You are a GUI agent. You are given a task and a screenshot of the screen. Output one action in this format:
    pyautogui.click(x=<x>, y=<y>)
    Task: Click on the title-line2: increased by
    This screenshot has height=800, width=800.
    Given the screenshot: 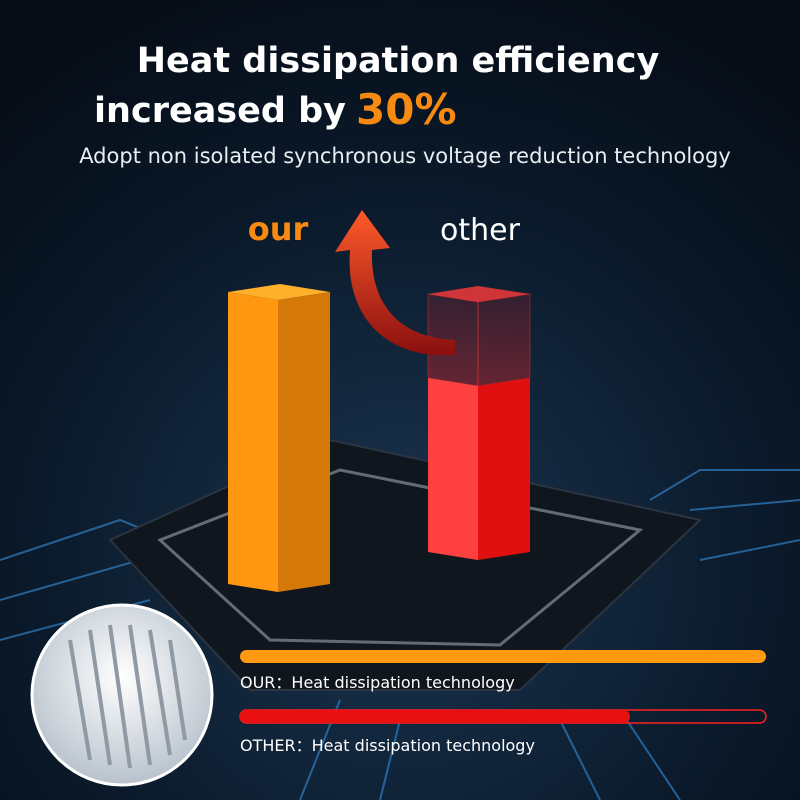 What is the action you would take?
    pyautogui.click(x=220, y=111)
    